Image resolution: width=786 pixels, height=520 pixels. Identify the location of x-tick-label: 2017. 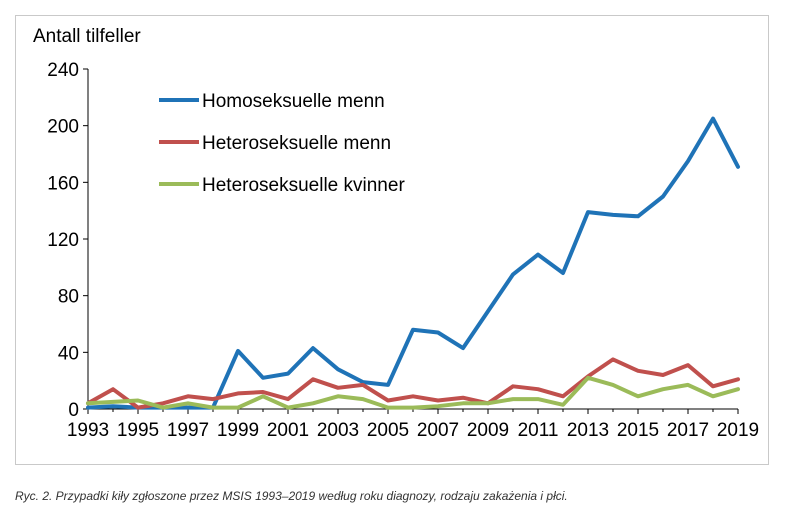
(688, 430).